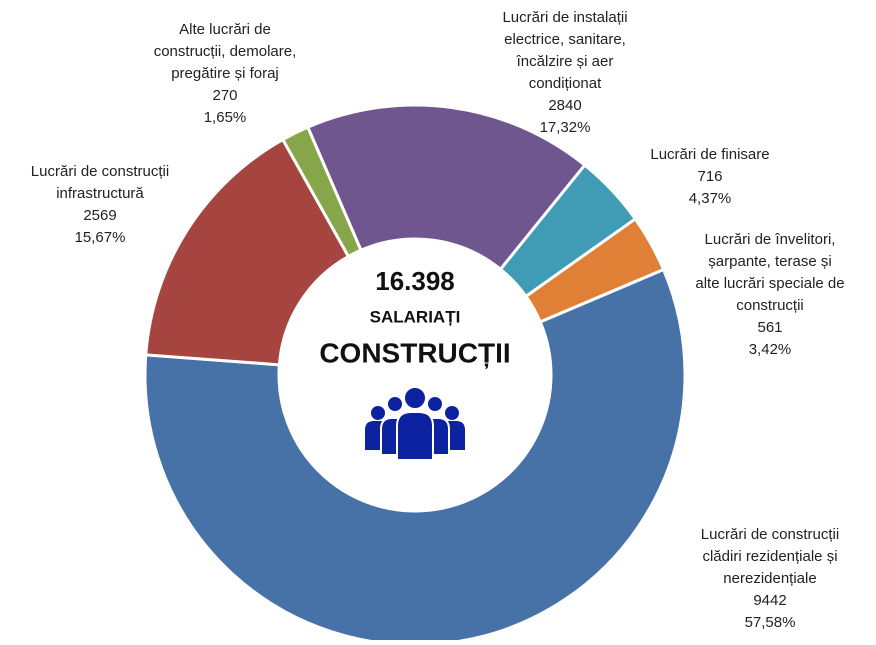 This screenshot has width=876, height=645. I want to click on percent-label: 1,65%, so click(225, 117).